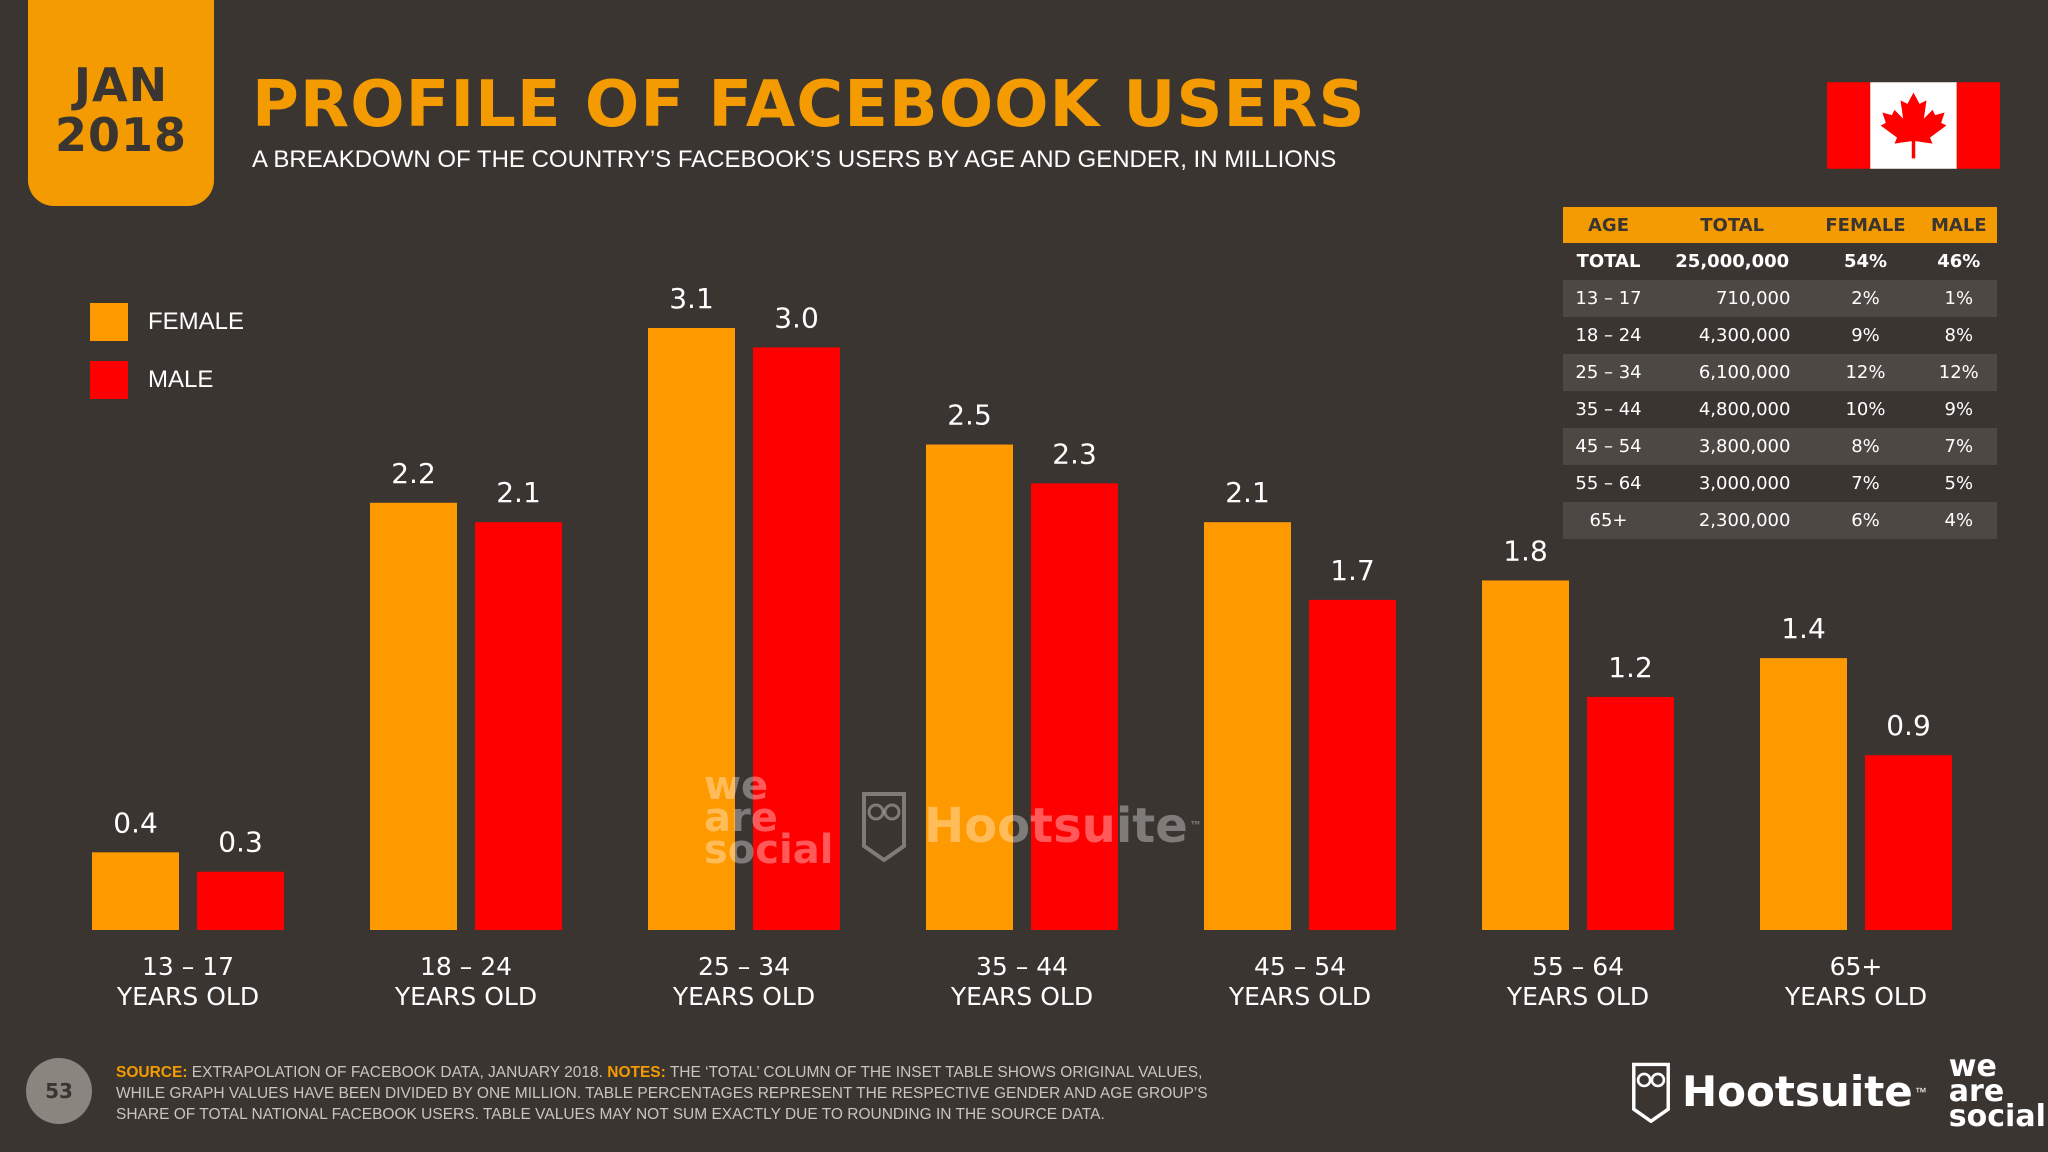  What do you see at coordinates (1609, 409) in the screenshot?
I see `table-cell: 35 – 44` at bounding box center [1609, 409].